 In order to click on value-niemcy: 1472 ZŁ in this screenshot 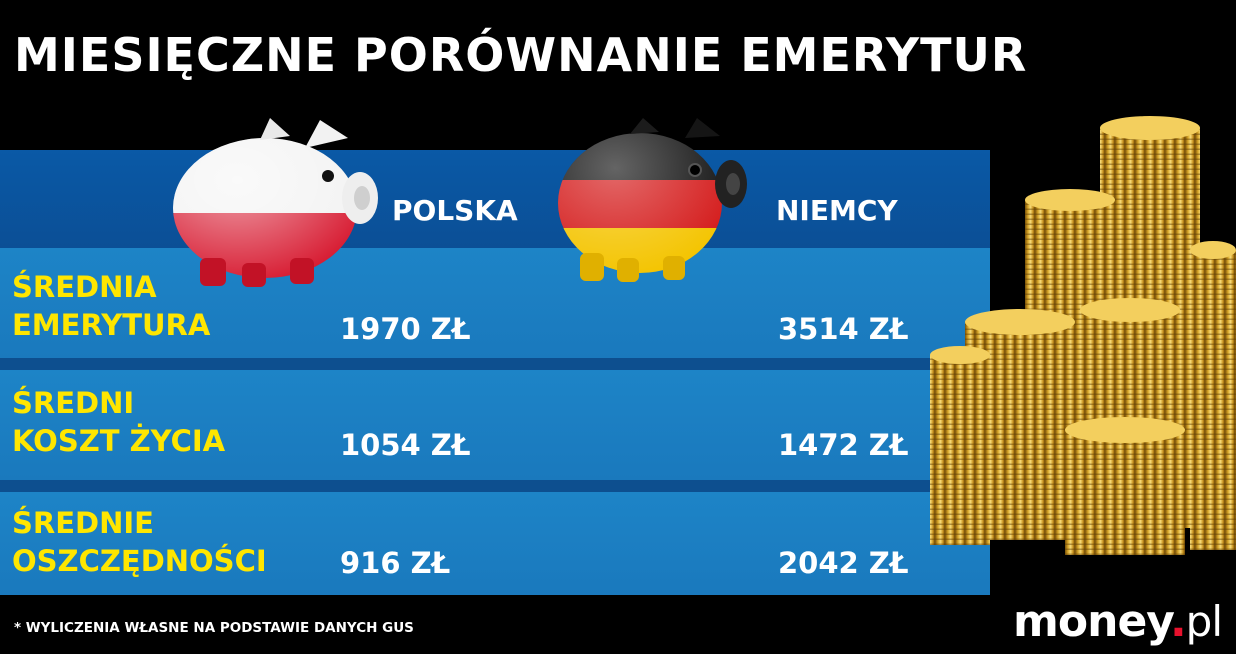, I will do `click(843, 445)`.